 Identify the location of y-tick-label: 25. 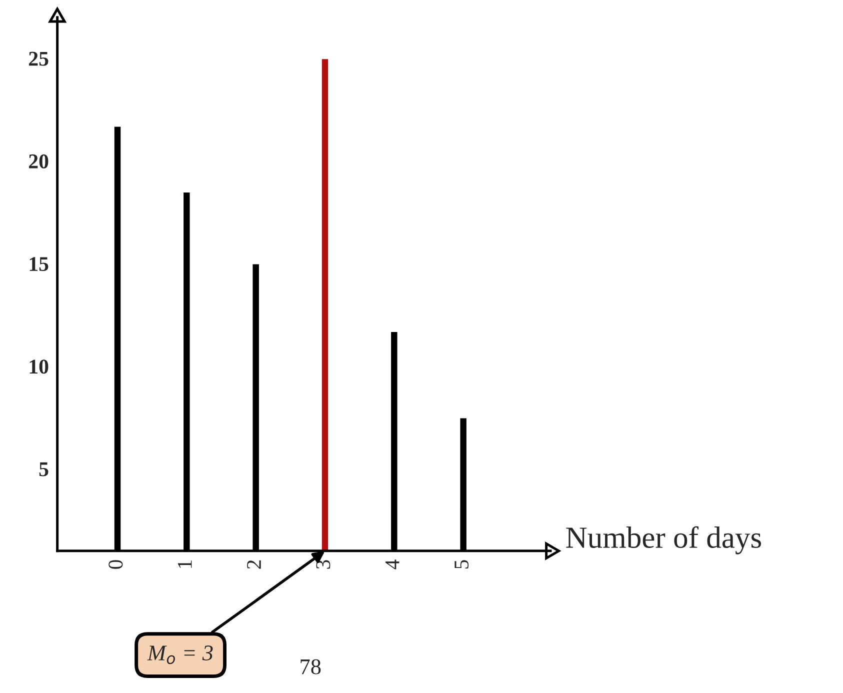
(38, 59).